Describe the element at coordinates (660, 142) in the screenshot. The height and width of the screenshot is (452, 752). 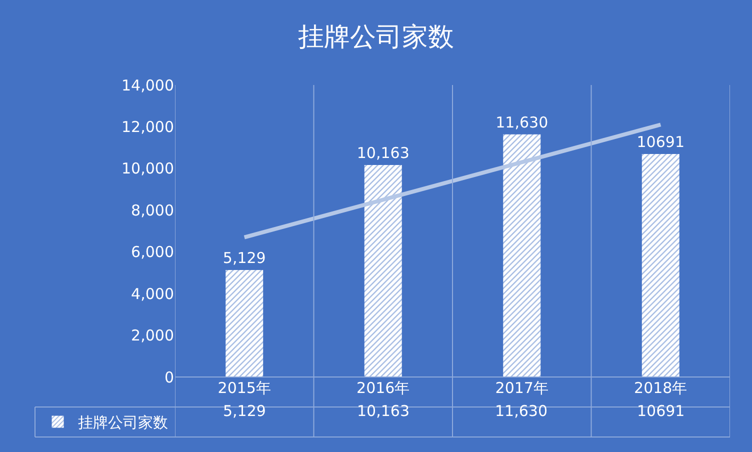
I see `text: 10691` at that location.